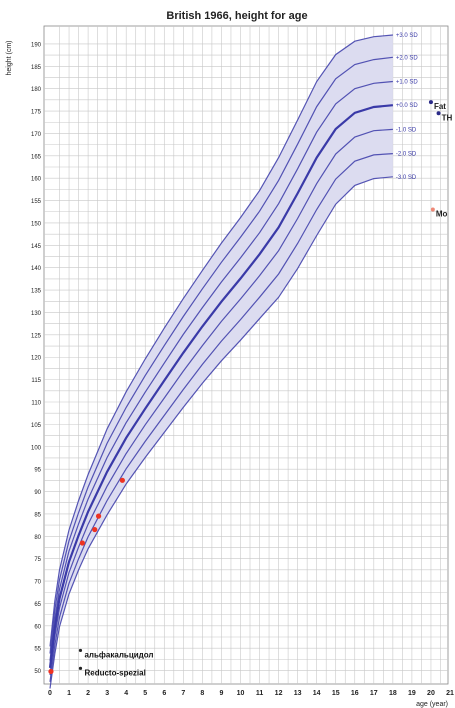 This screenshot has width=455, height=708. Describe the element at coordinates (36, 336) in the screenshot. I see `y-tick-label: 125` at that location.